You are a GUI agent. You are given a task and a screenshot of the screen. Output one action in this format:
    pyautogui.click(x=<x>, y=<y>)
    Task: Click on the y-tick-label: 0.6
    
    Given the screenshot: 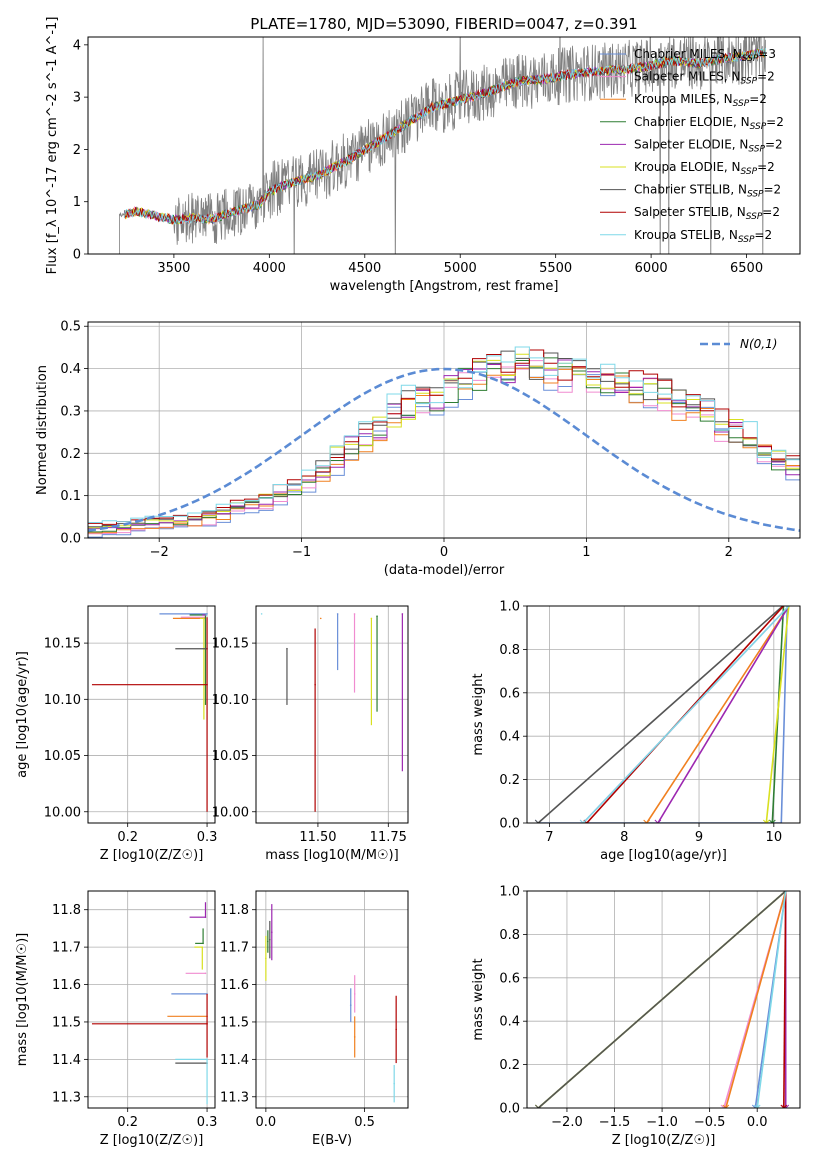 What is the action you would take?
    pyautogui.click(x=509, y=978)
    